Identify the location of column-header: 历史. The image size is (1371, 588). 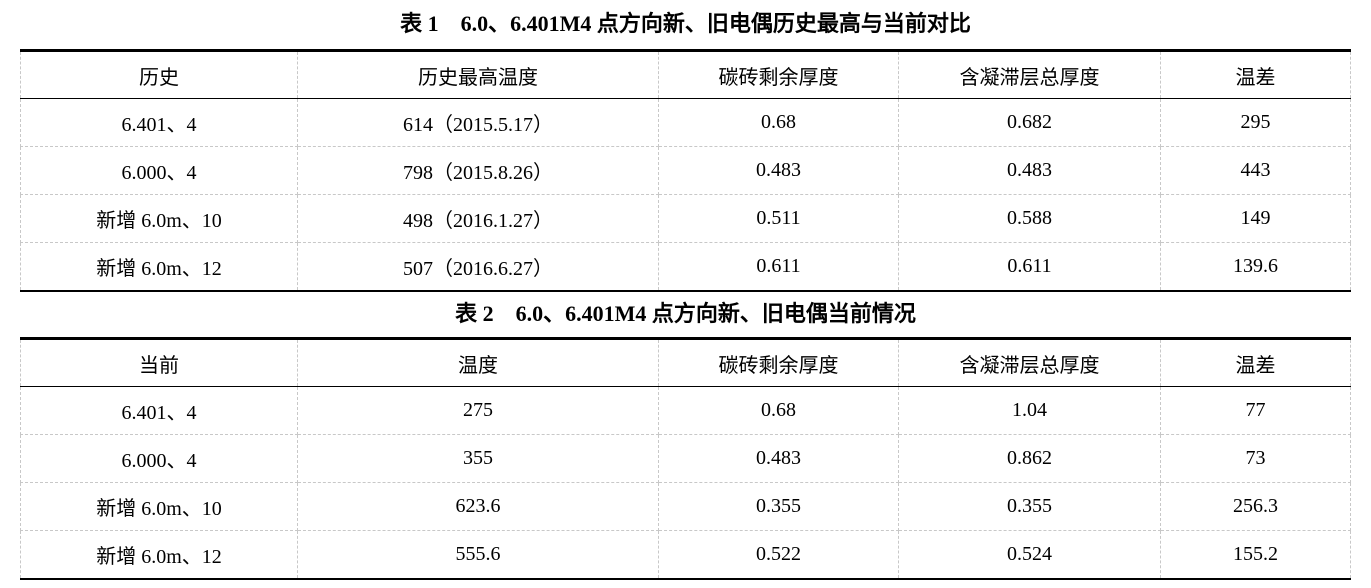
(159, 74).